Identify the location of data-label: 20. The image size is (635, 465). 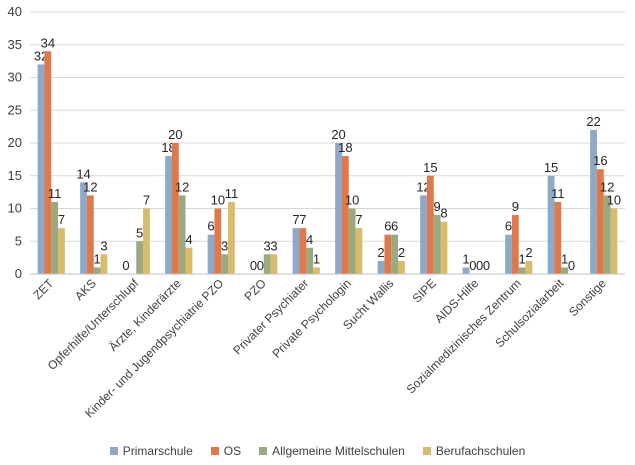
(338, 134).